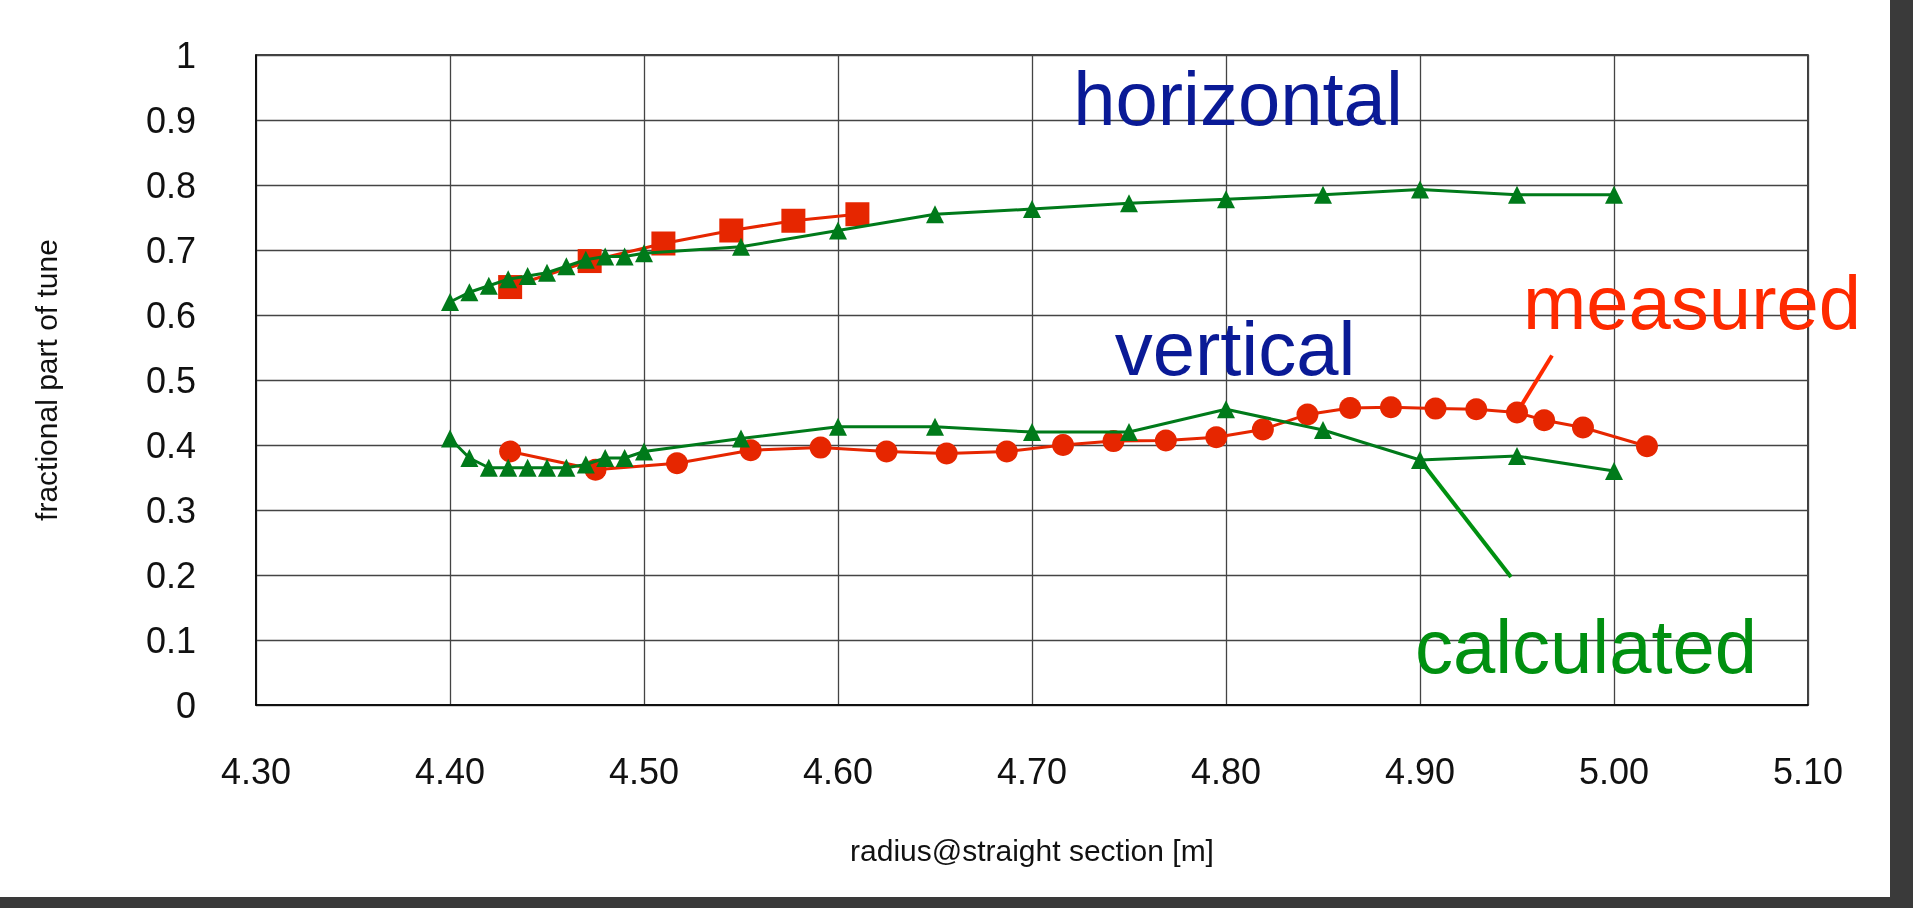  I want to click on y-tick-label: 0.2, so click(170, 575).